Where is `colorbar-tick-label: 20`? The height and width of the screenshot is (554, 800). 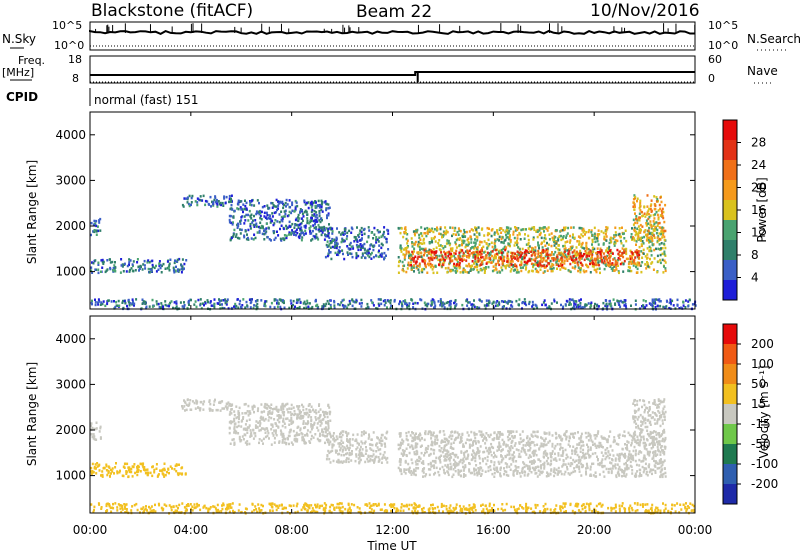 colorbar-tick-label: 20 is located at coordinates (758, 188).